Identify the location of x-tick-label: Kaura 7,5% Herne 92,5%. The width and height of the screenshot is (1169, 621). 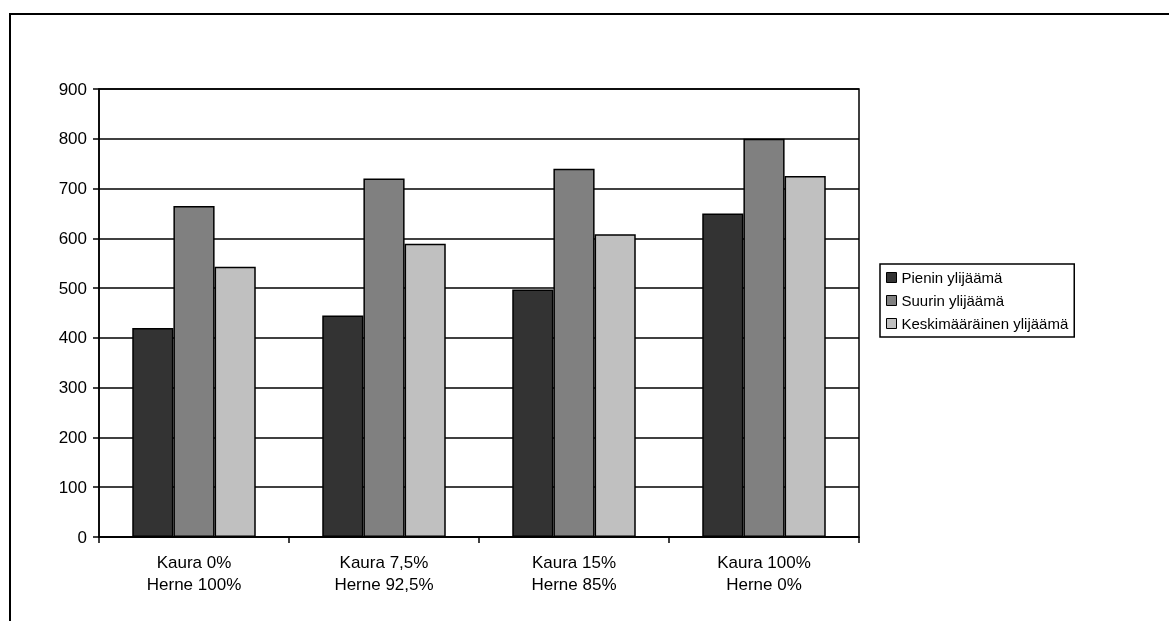
(384, 573).